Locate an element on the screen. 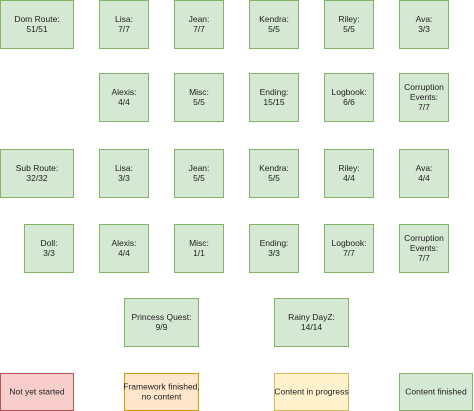 The width and height of the screenshot is (474, 411). node-label: 14/14 is located at coordinates (312, 327).